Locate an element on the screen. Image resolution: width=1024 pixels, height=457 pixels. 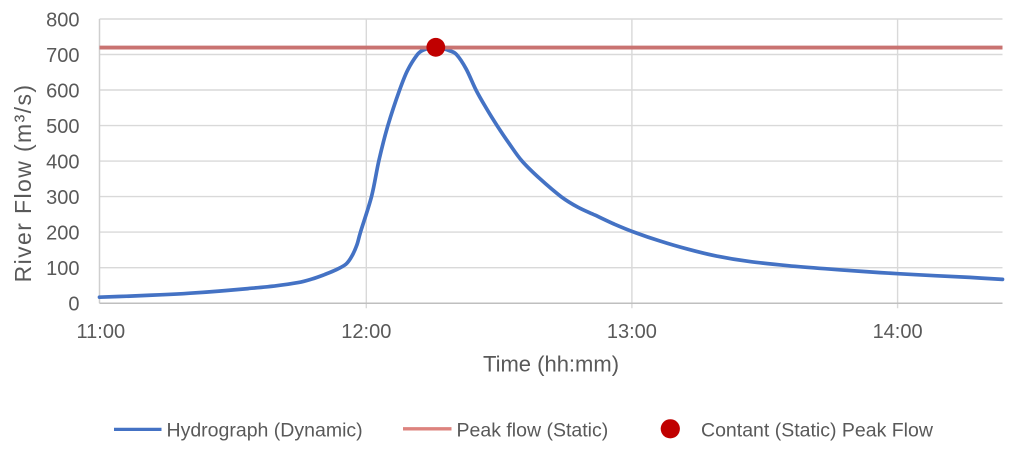
svg-text: 800 is located at coordinates (62, 20).